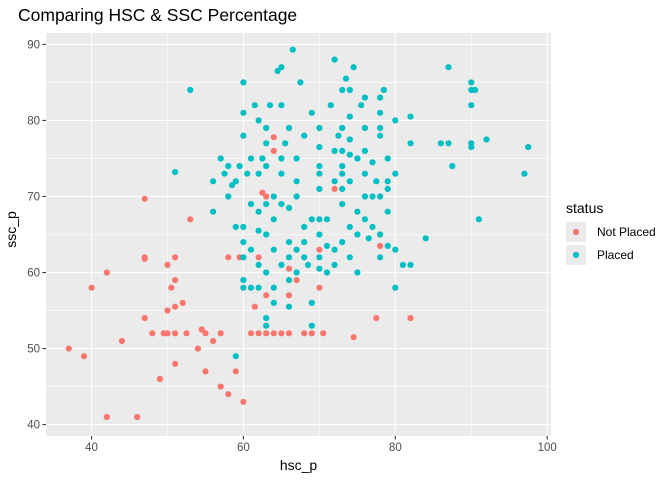 This screenshot has height=480, width=672. Describe the element at coordinates (11, 229) in the screenshot. I see `y-axis-title: ssc_p` at that location.